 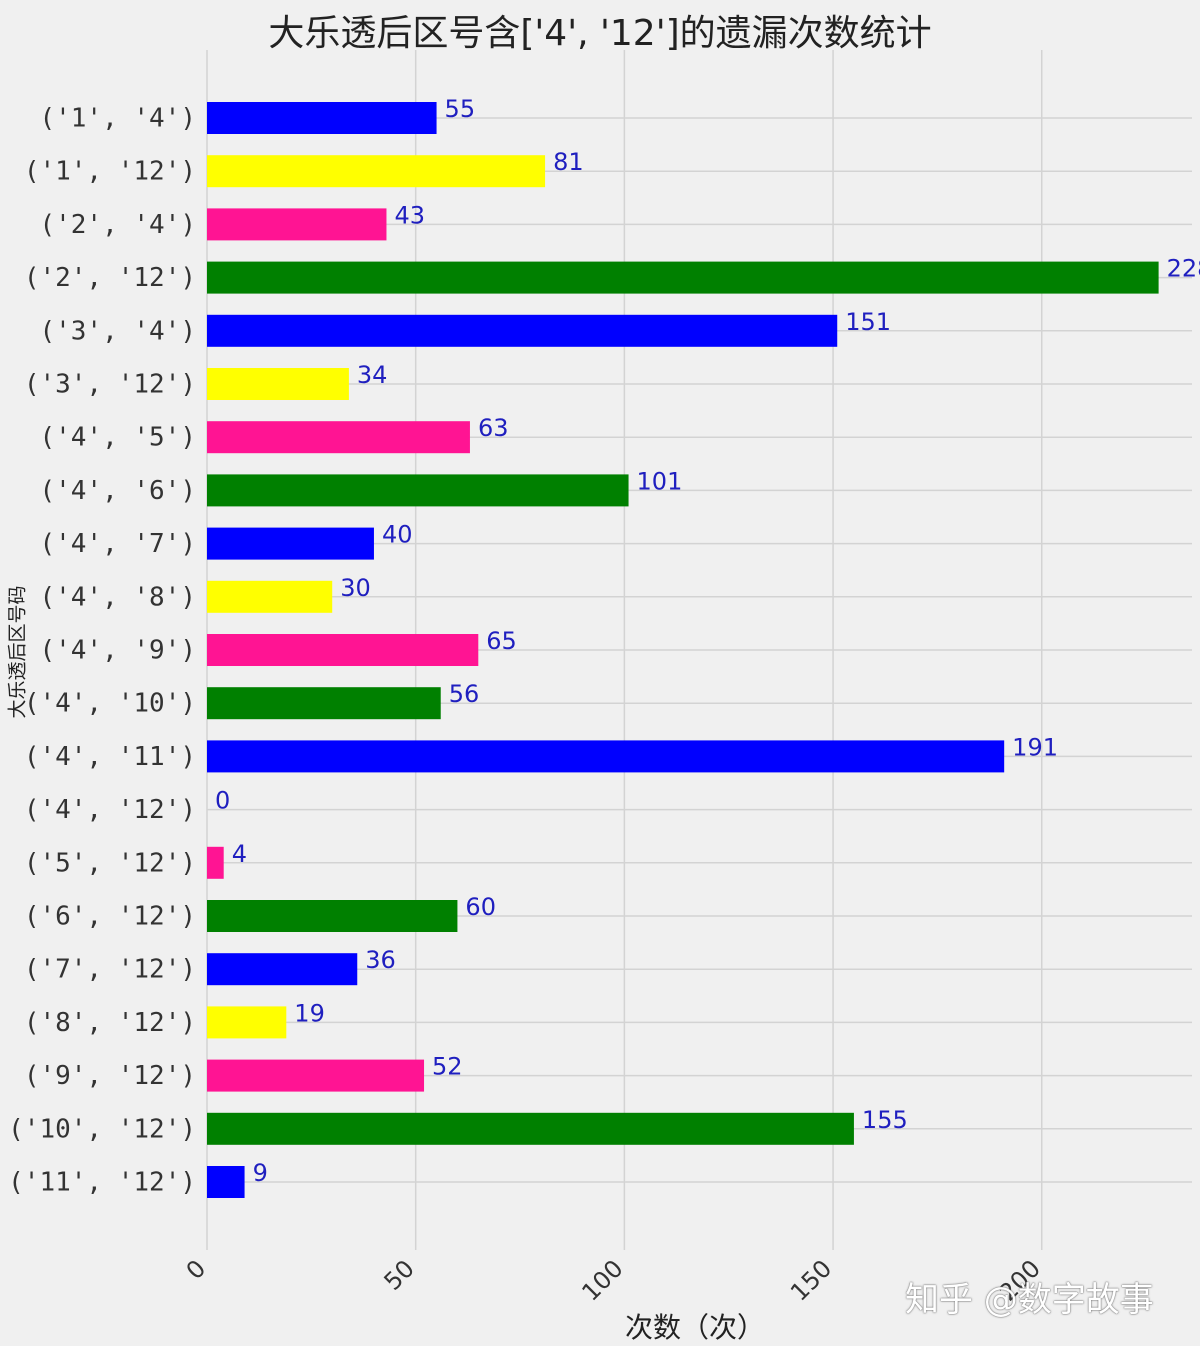 I want to click on y-tick-label: ('8', '12'), so click(x=110, y=1023).